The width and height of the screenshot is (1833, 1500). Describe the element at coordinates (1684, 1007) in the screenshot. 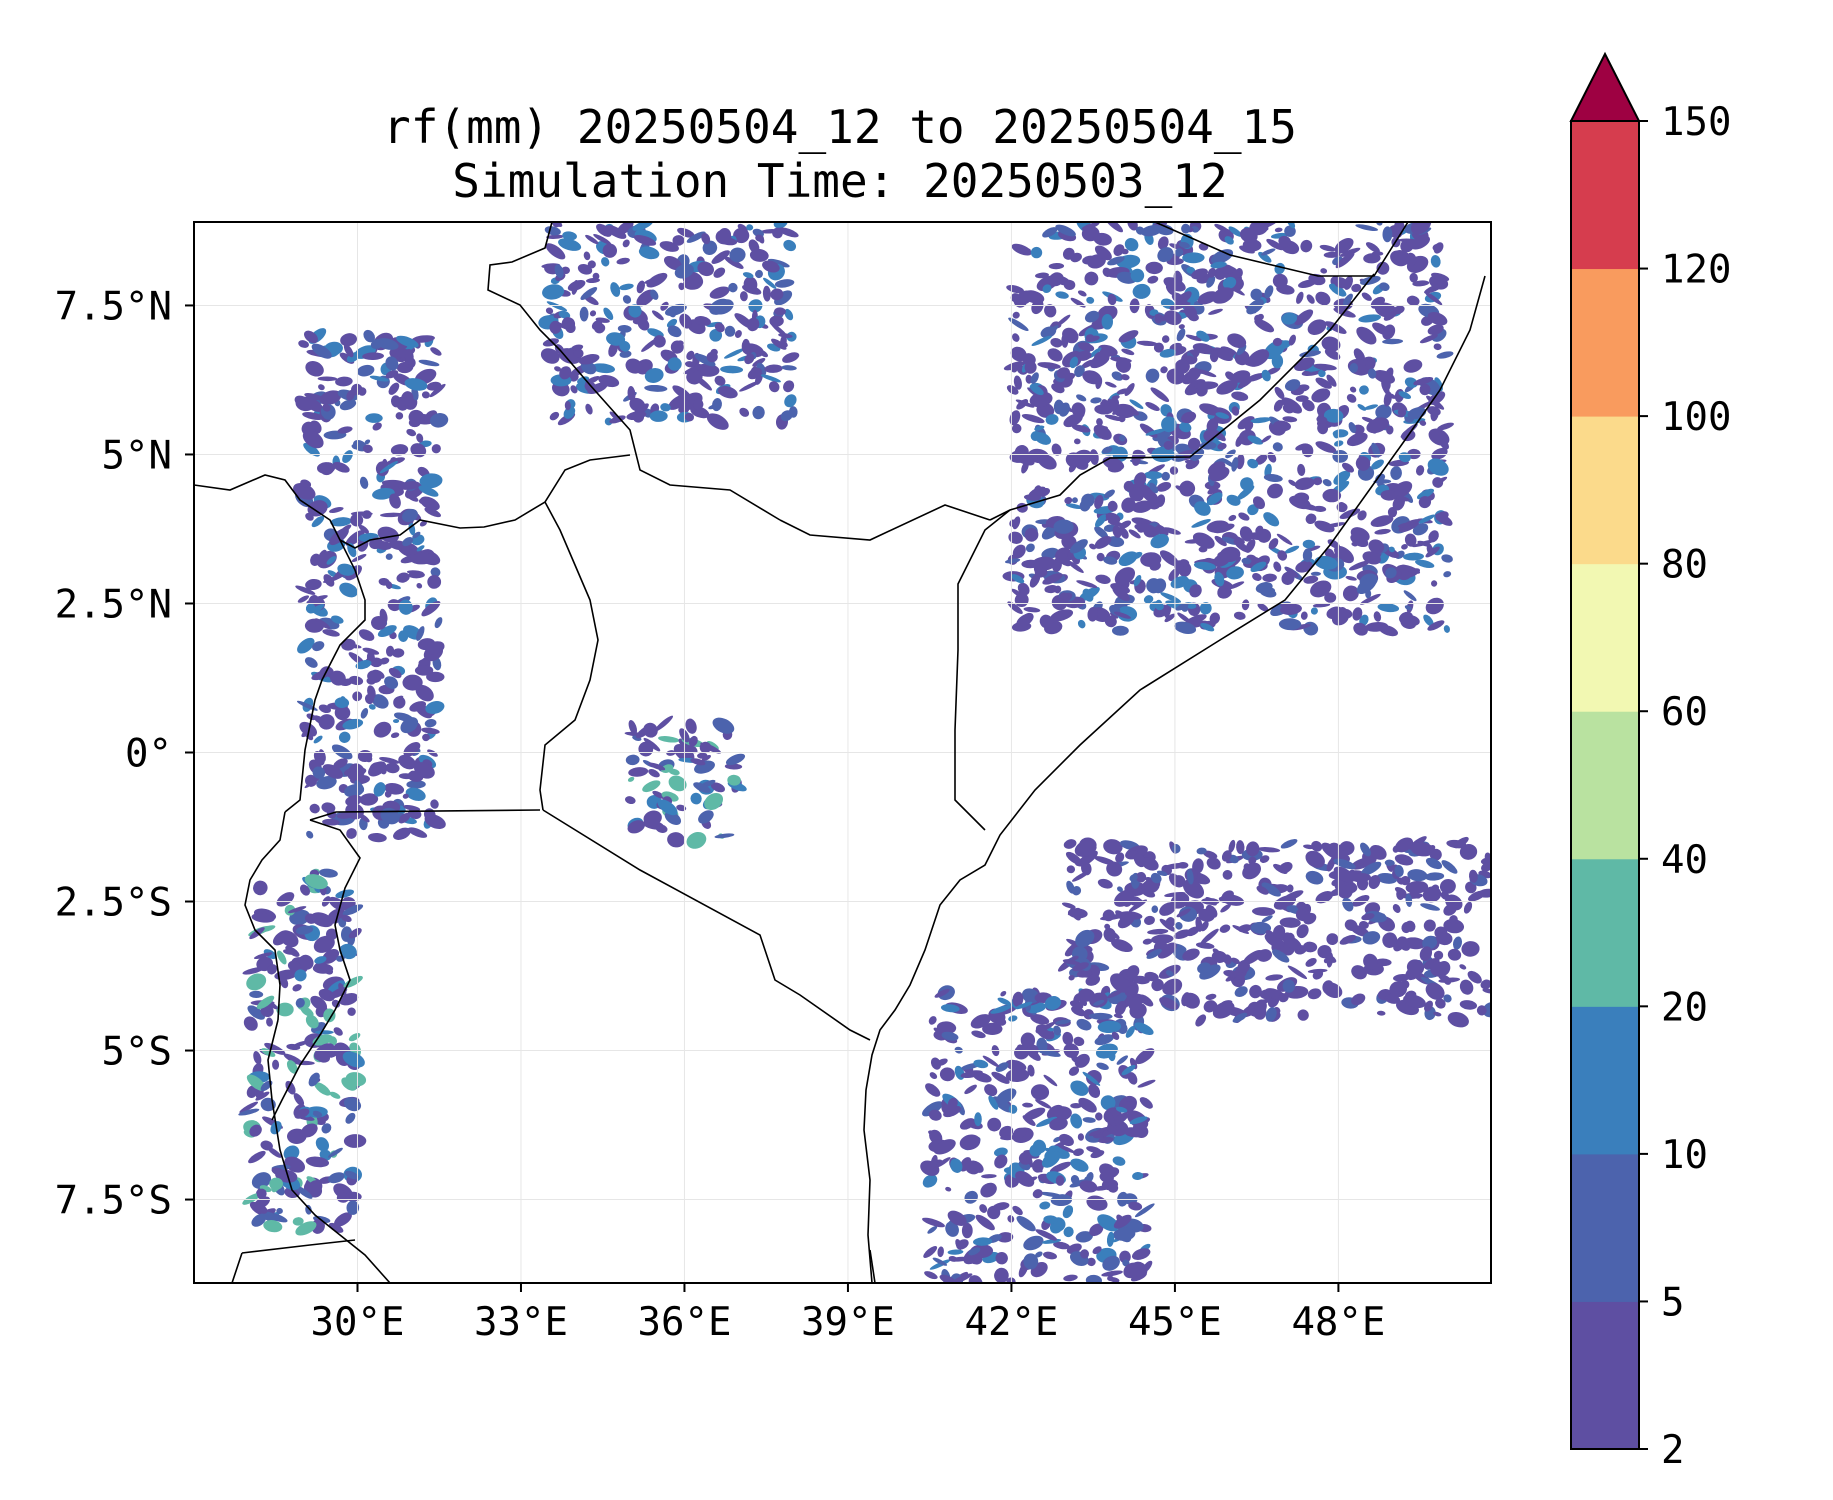

I see `colorbar-tick-label: 20` at that location.